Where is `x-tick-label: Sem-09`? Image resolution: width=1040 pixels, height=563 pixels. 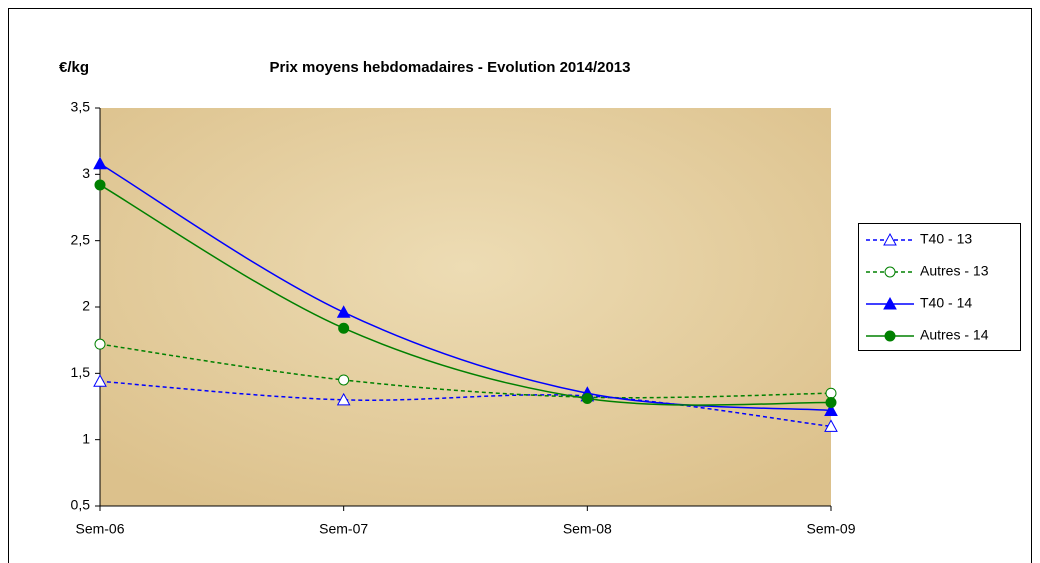 x-tick-label: Sem-09 is located at coordinates (830, 529).